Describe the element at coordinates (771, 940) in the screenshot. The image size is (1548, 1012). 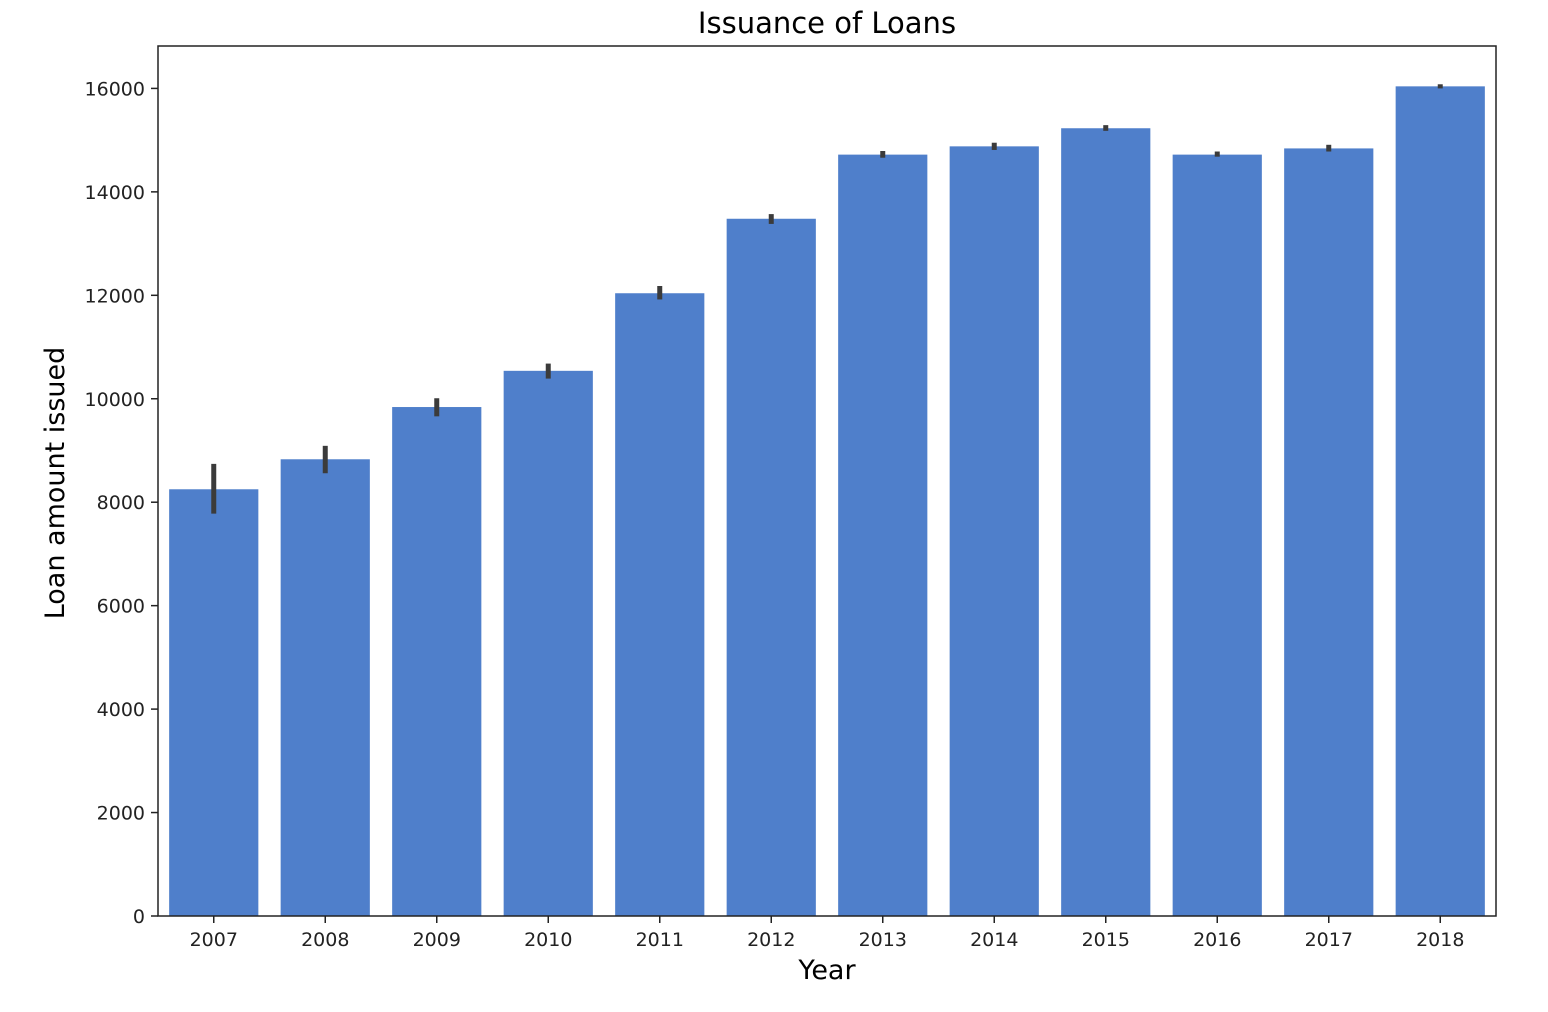
I see `x-tick-label-2012: 2012` at that location.